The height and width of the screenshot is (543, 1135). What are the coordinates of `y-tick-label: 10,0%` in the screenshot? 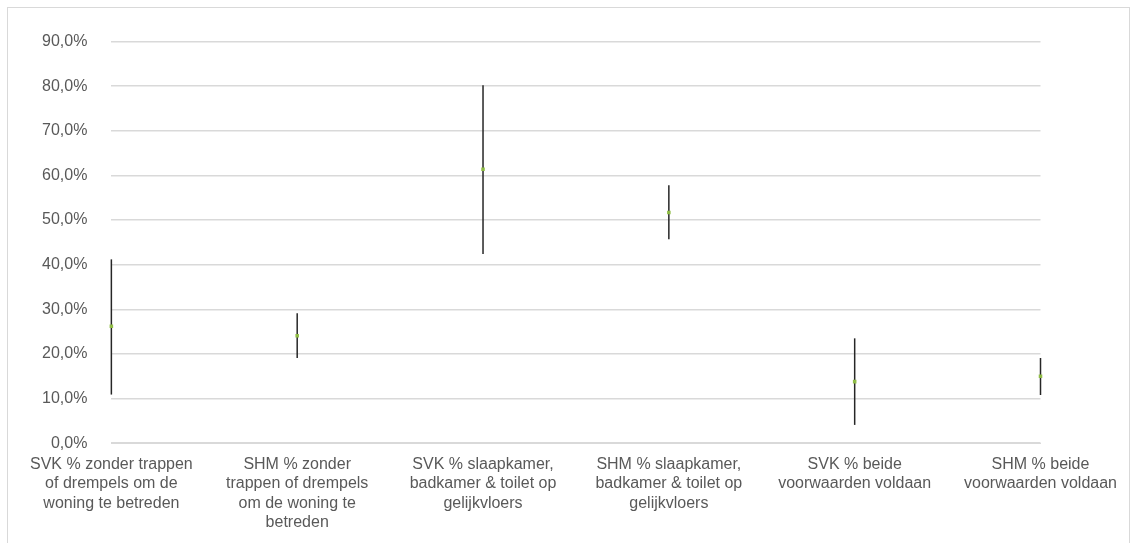 It's located at (64, 397).